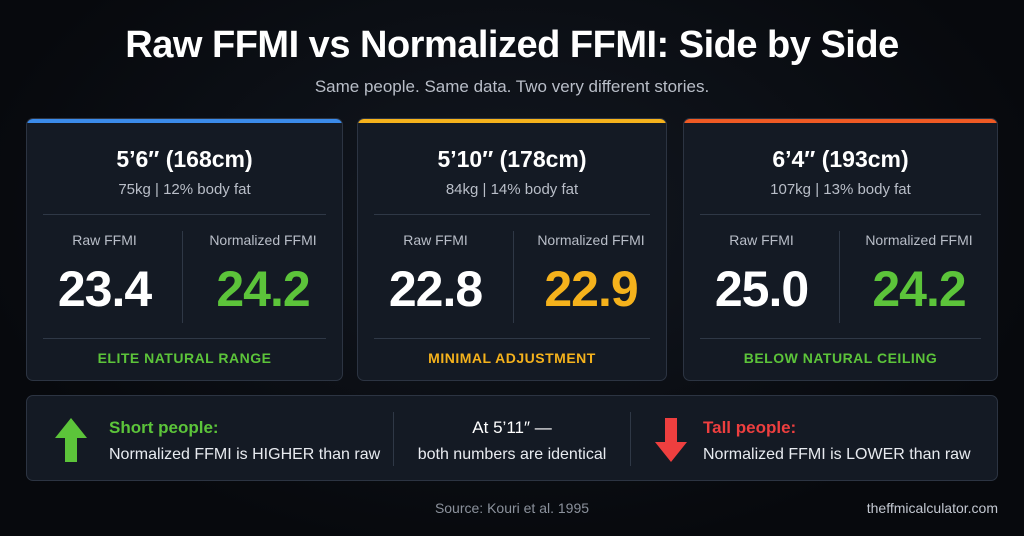 Image resolution: width=1024 pixels, height=536 pixels. Describe the element at coordinates (245, 454) in the screenshot. I see `short-people-text: Normalized FFMI is HIGHER than raw` at that location.